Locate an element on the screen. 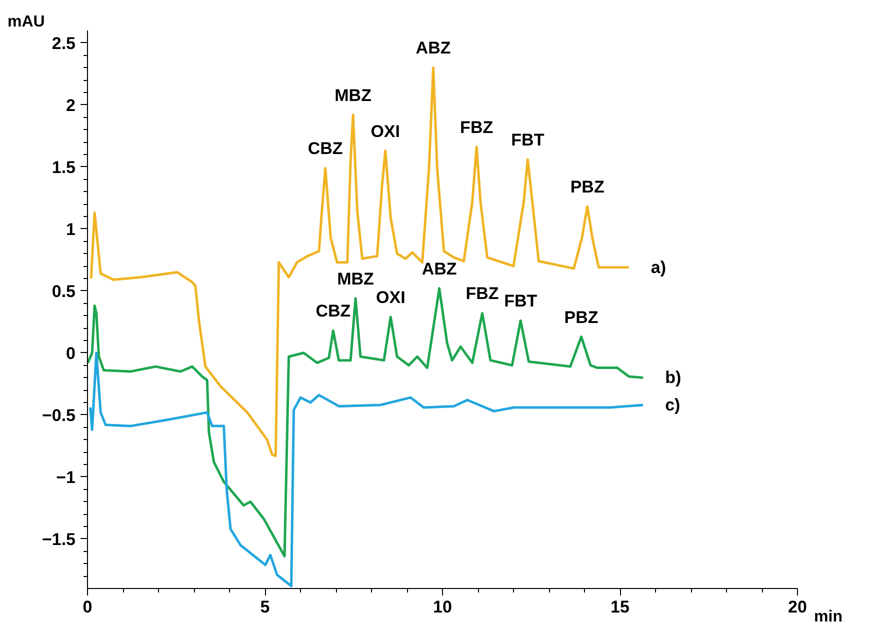 The width and height of the screenshot is (869, 633). x-tick-label: 15 is located at coordinates (620, 607).